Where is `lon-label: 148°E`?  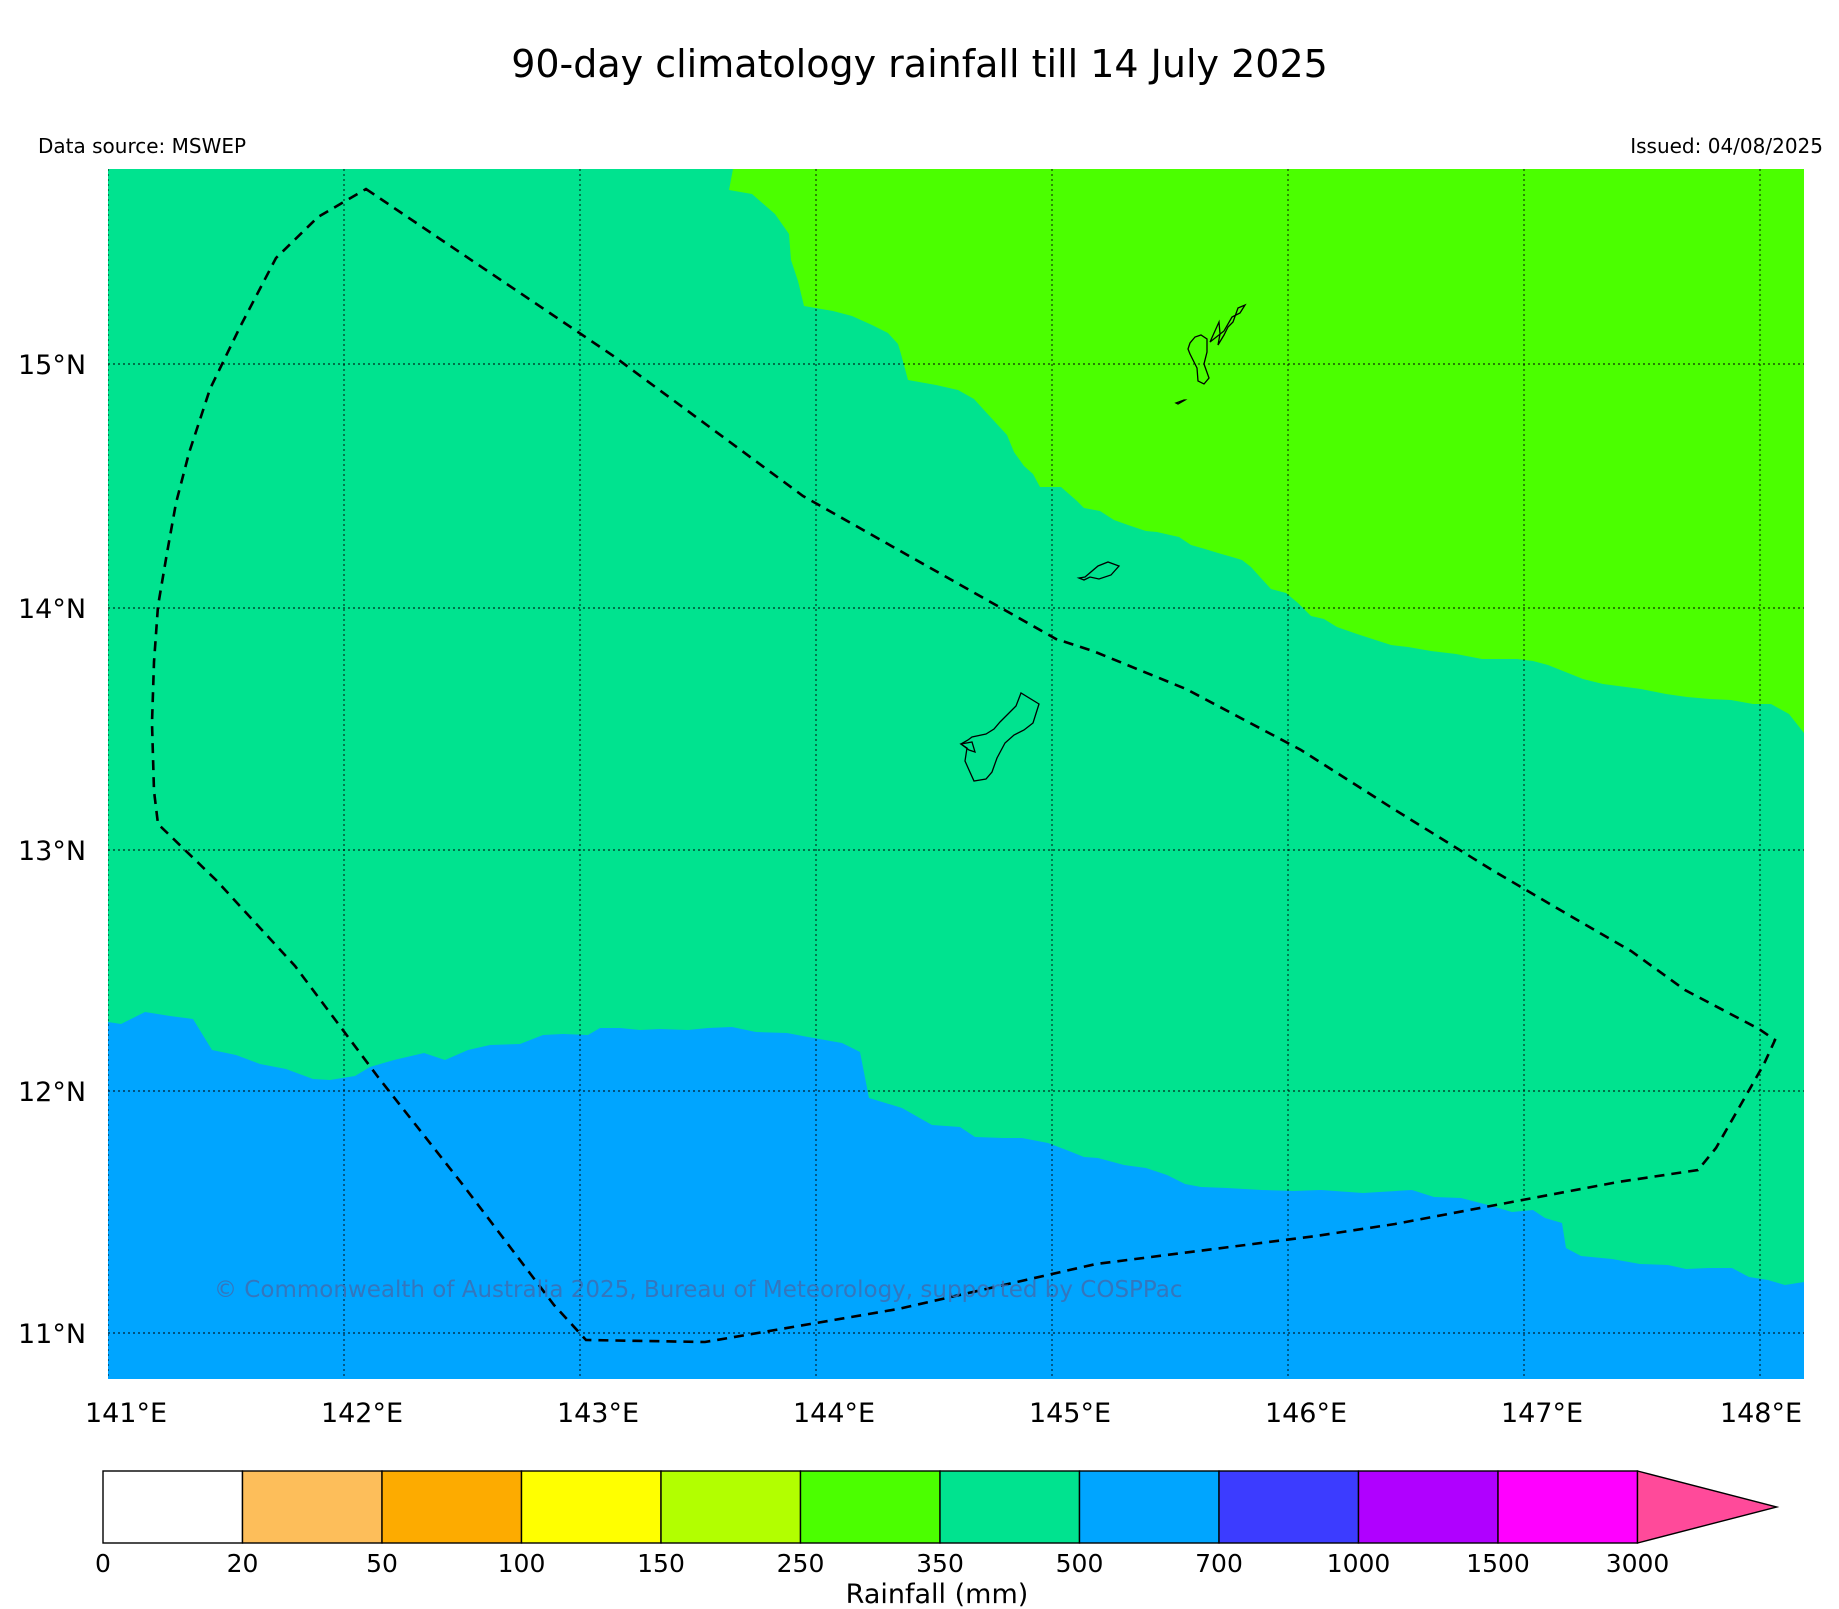
lon-label: 148°E is located at coordinates (1761, 1413).